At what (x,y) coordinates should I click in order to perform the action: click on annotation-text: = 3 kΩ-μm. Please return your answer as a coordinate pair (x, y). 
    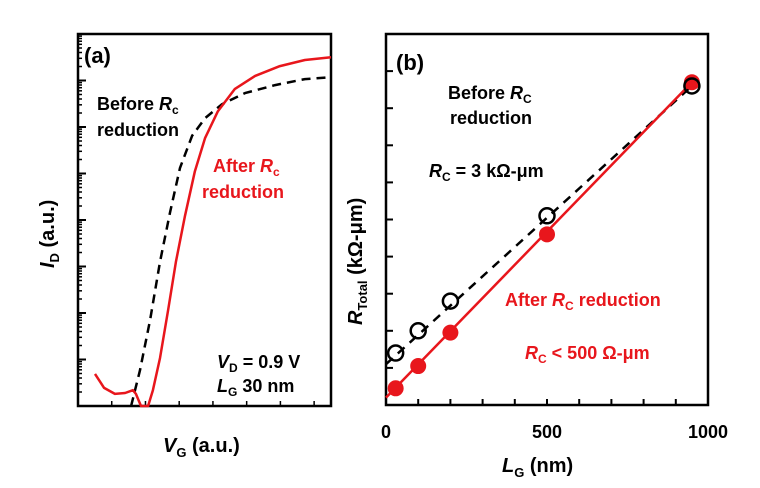
    Looking at the image, I should click on (497, 171).